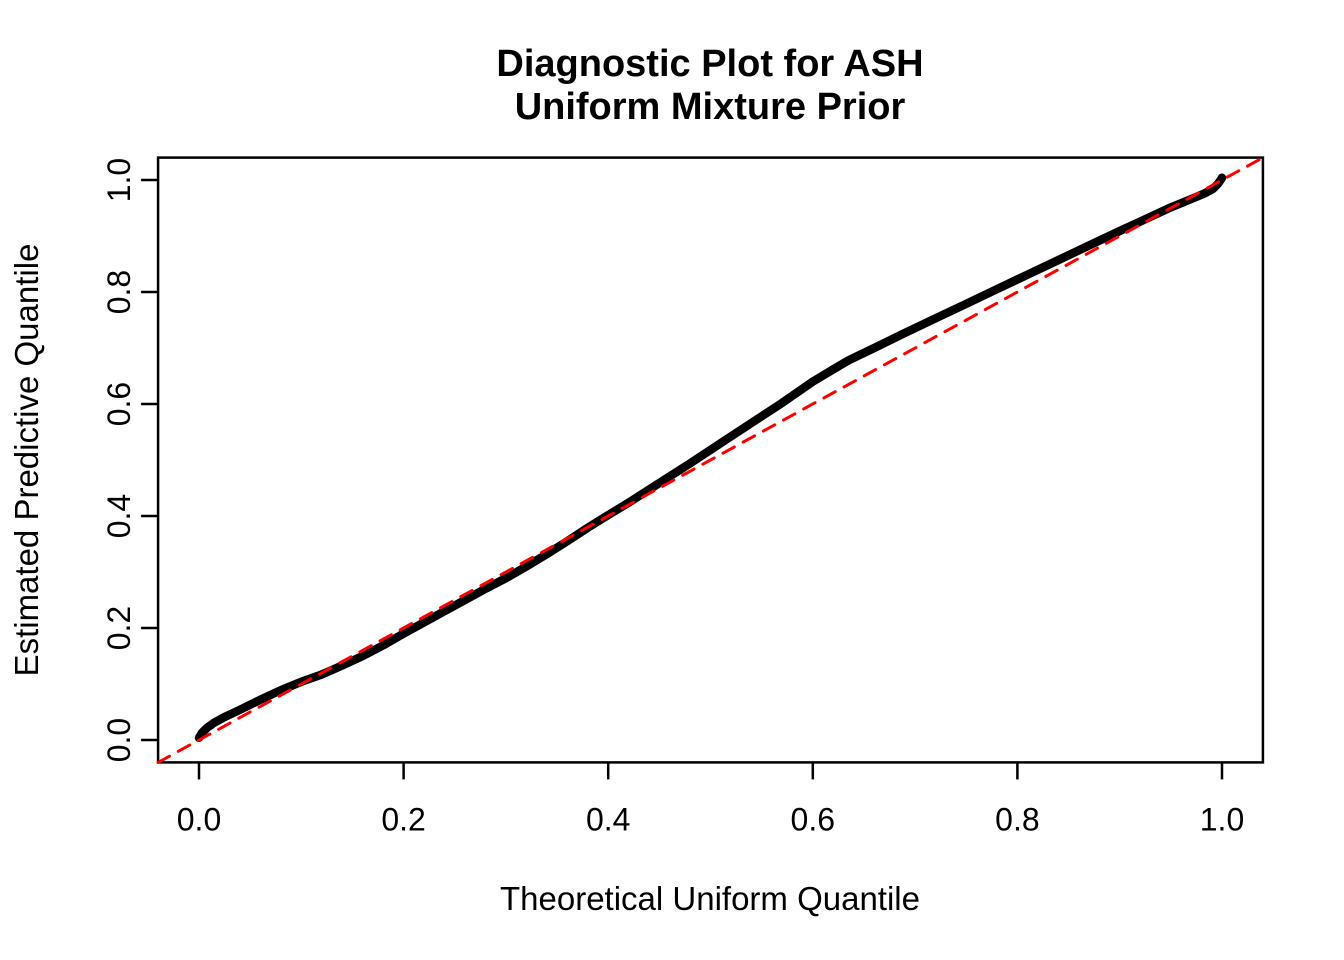  What do you see at coordinates (26, 460) in the screenshot?
I see `y-axis-title: Estimated Predictive Quantile` at bounding box center [26, 460].